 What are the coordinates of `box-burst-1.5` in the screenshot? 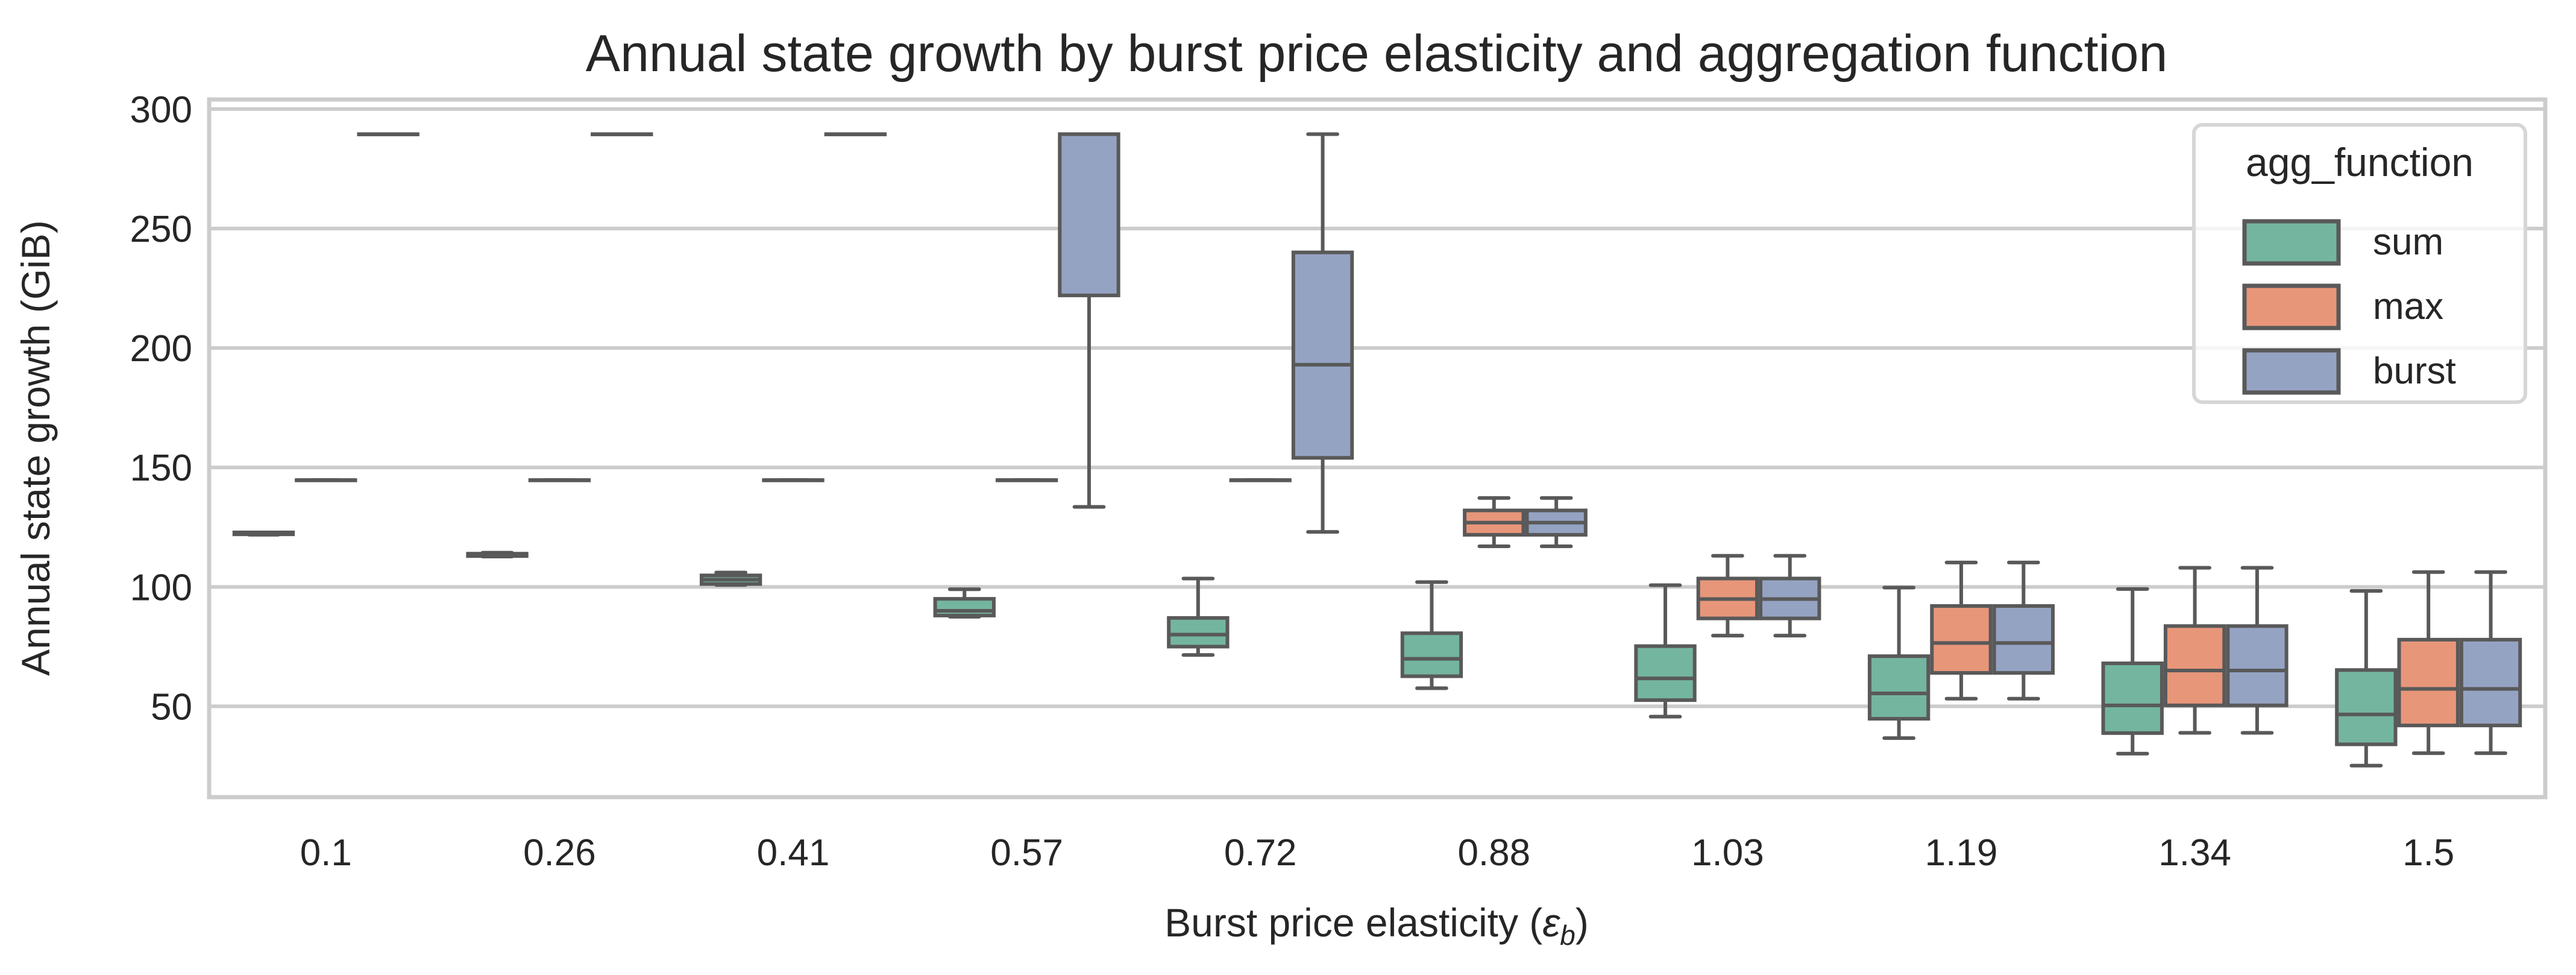 It's located at (2490, 663).